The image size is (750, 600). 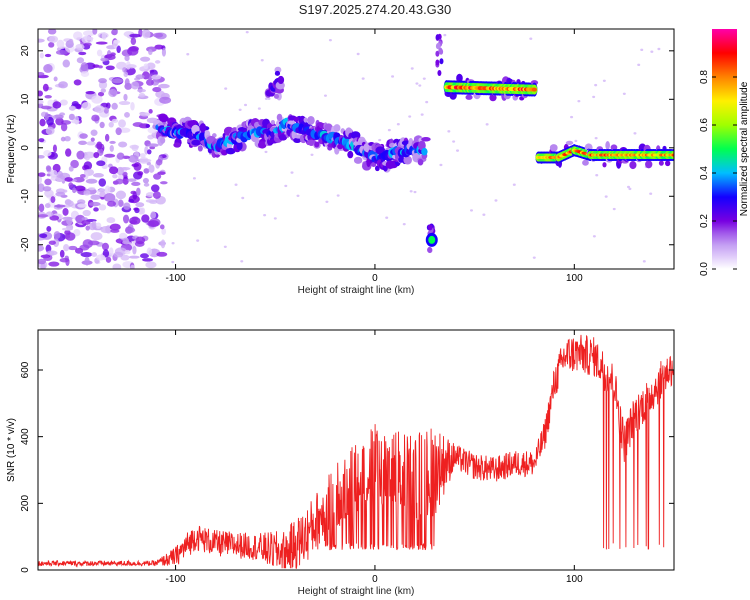 I want to click on x-tick-label: 100, so click(x=574, y=278).